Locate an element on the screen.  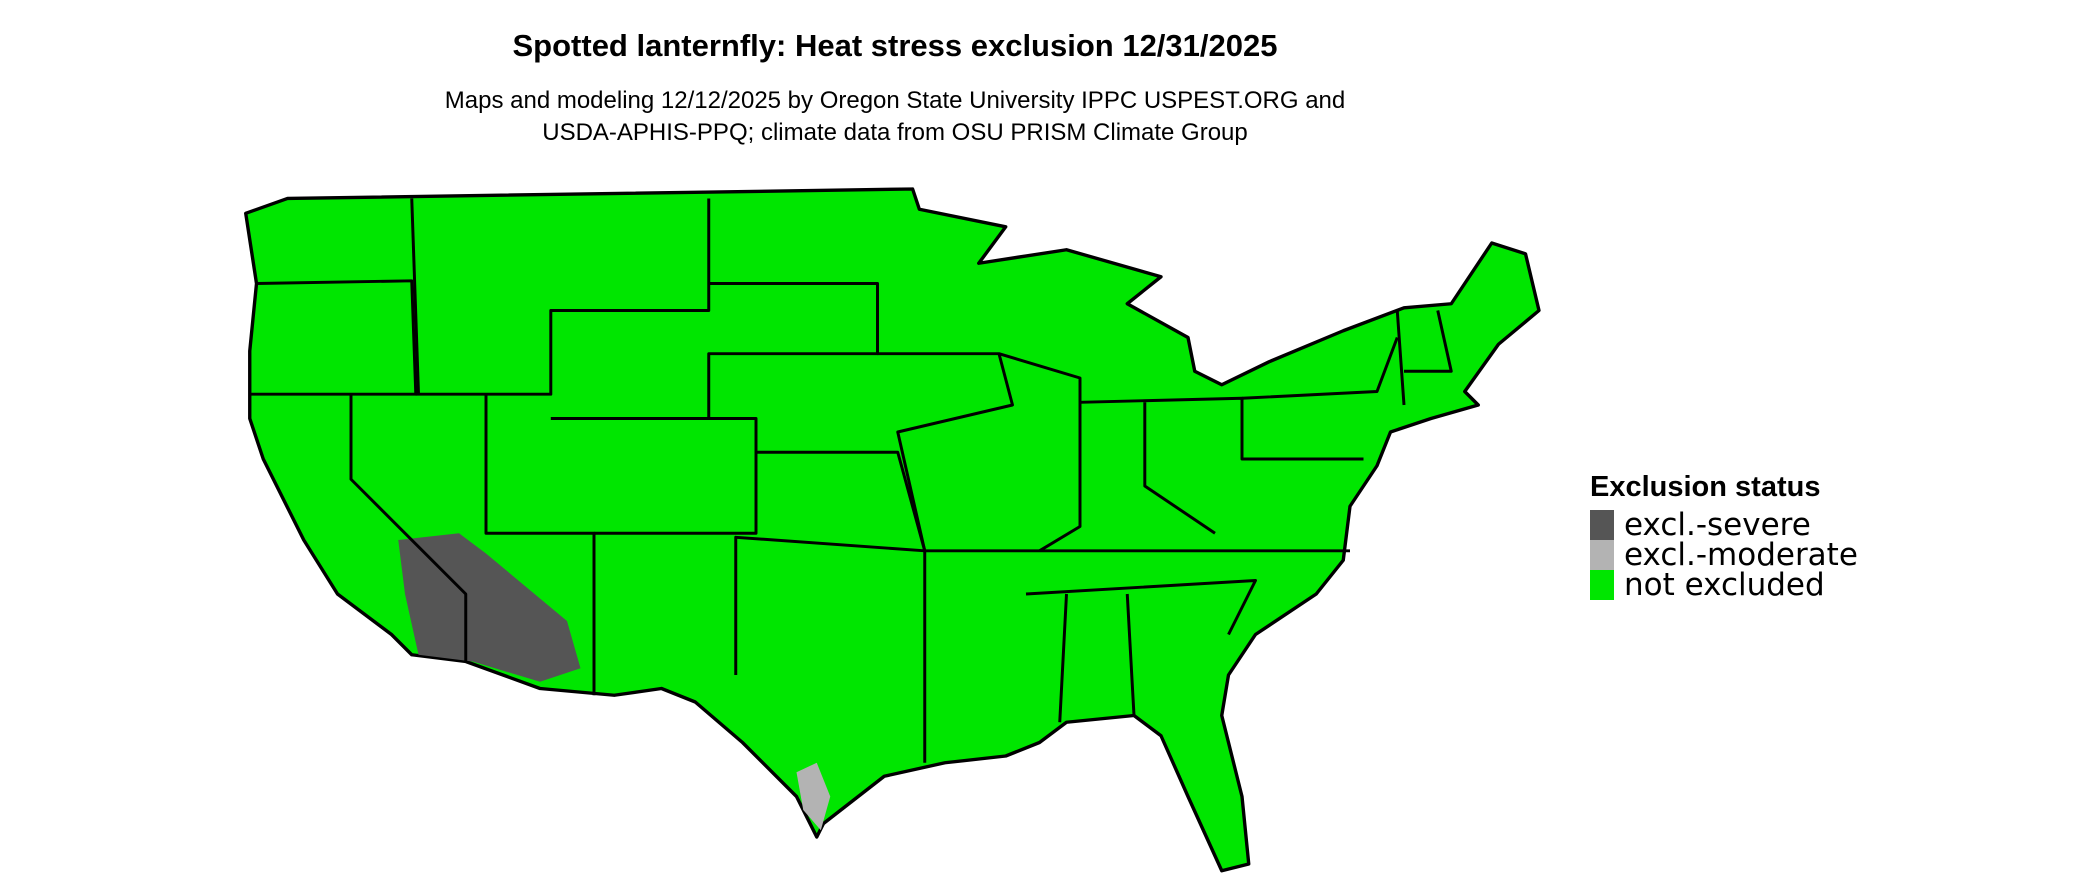
moderate-region is located at coordinates (813, 796).